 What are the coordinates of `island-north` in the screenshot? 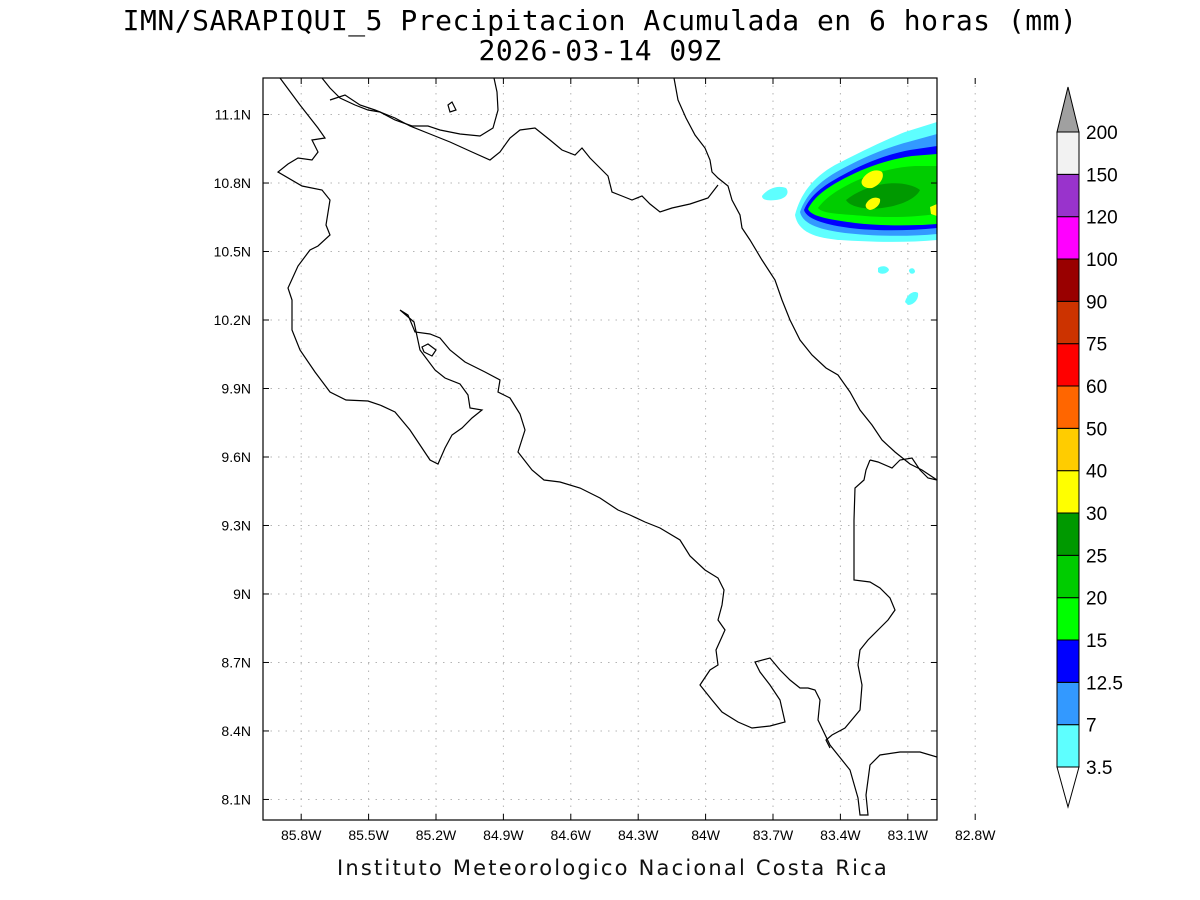 It's located at (452, 107).